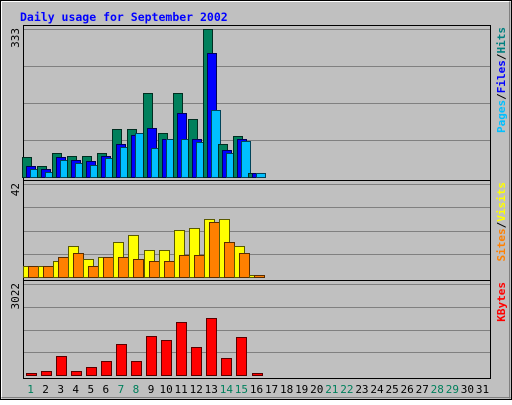  Describe the element at coordinates (75, 389) in the screenshot. I see `x-tick-label-day-4: 4` at that location.